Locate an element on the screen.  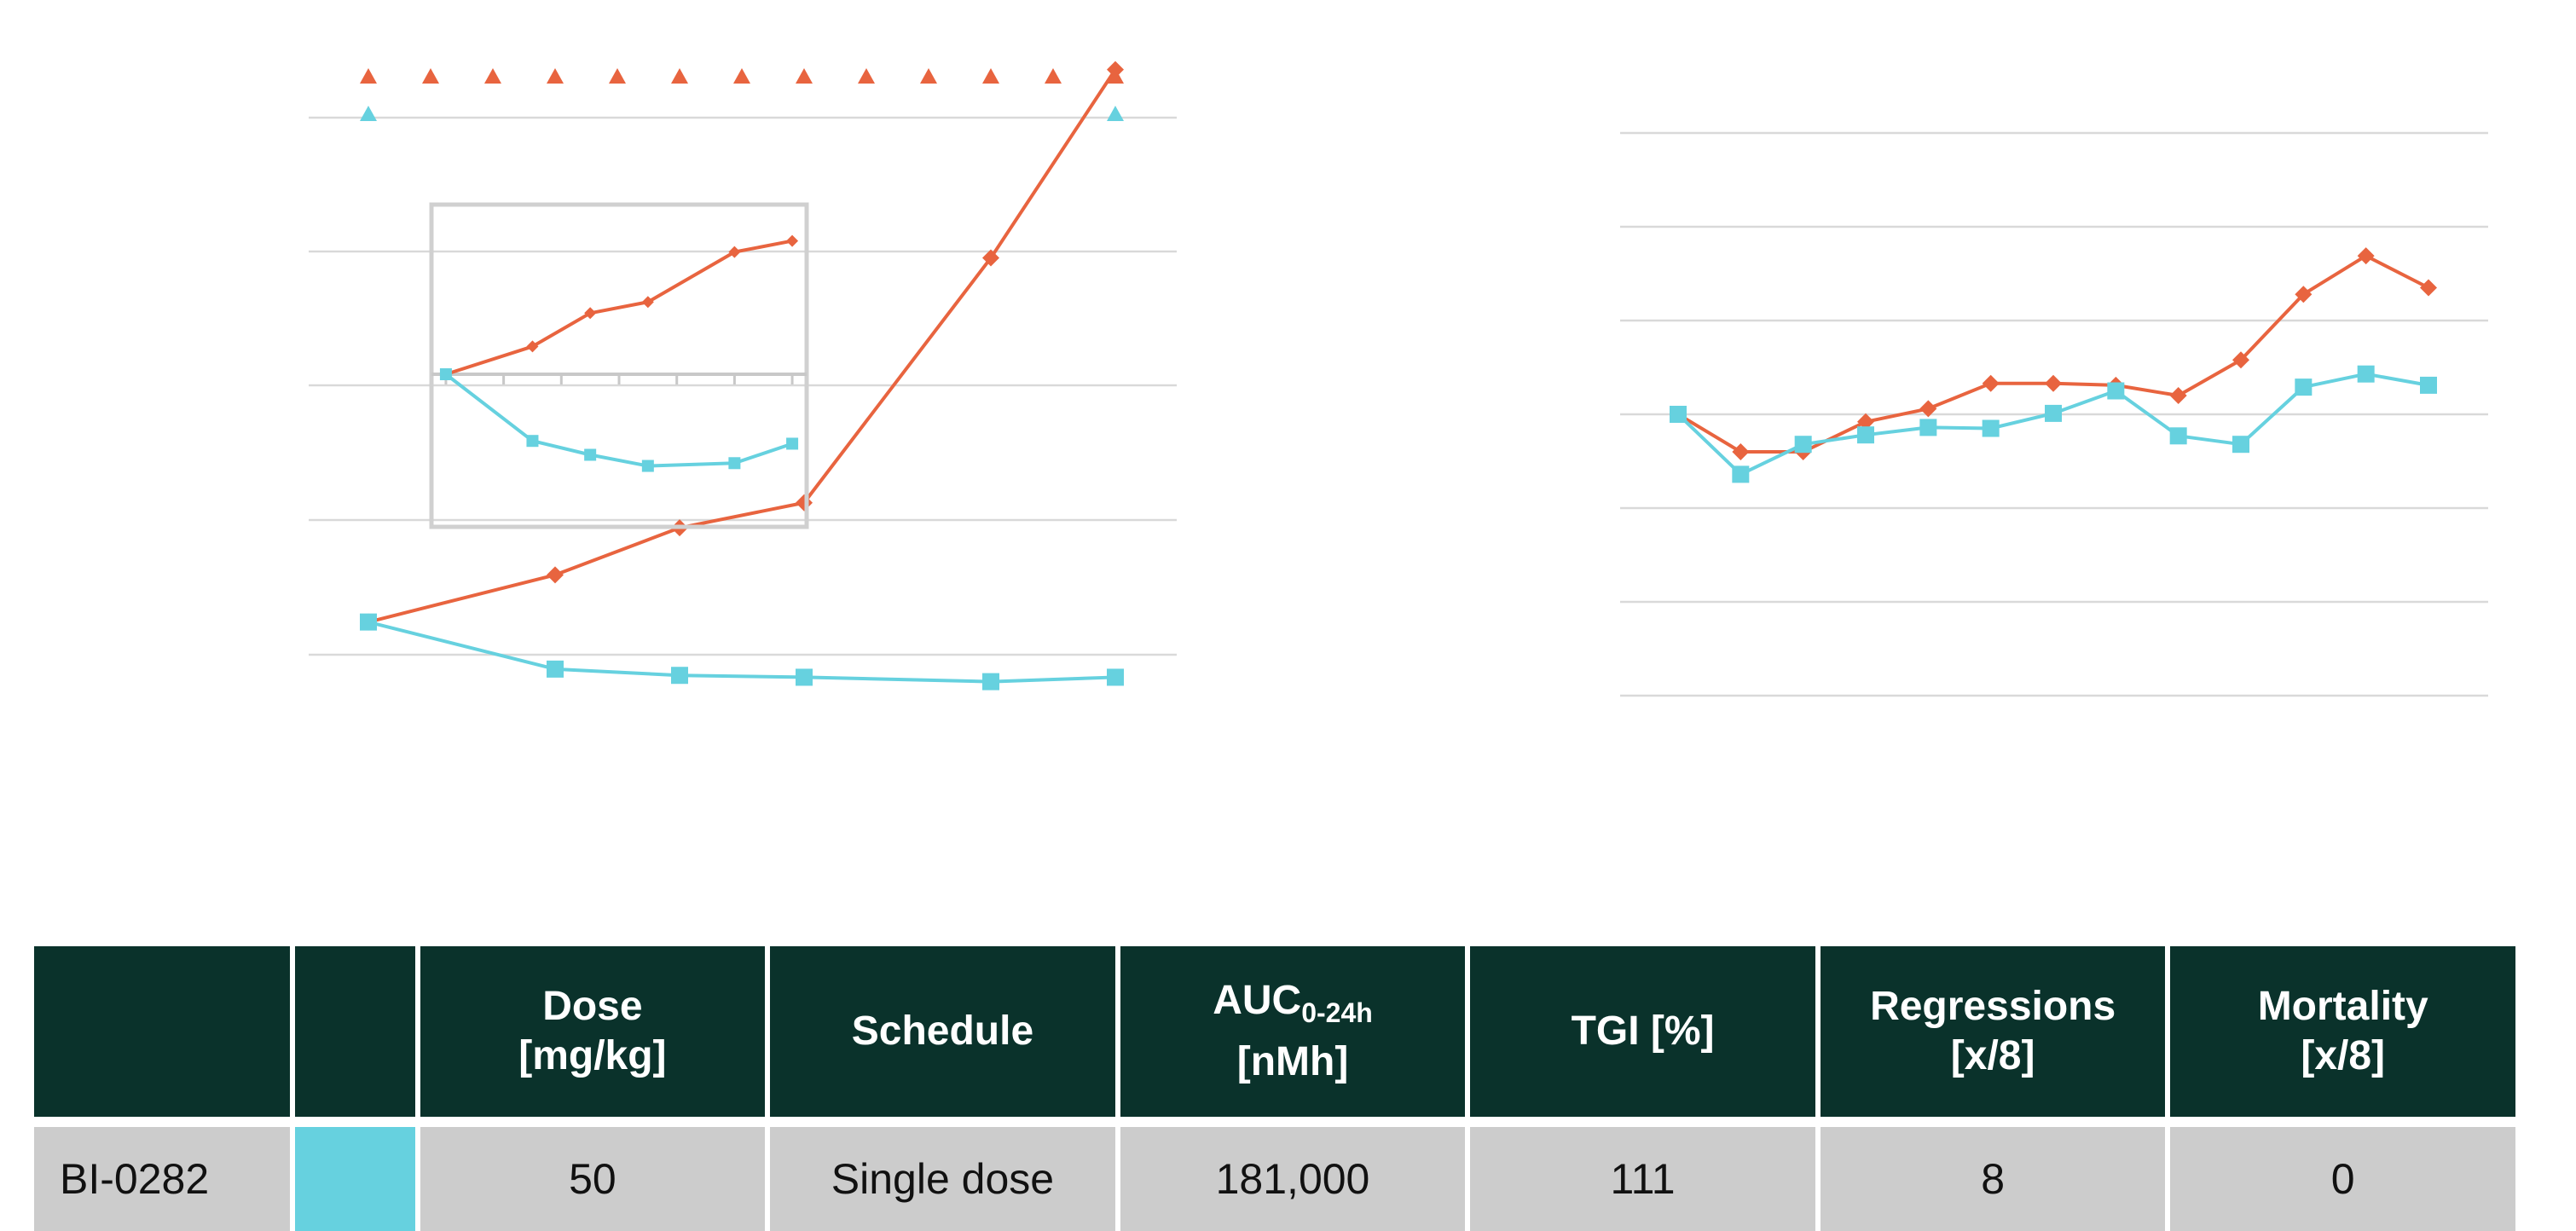
chart-left-series-2-line is located at coordinates (742, 652).